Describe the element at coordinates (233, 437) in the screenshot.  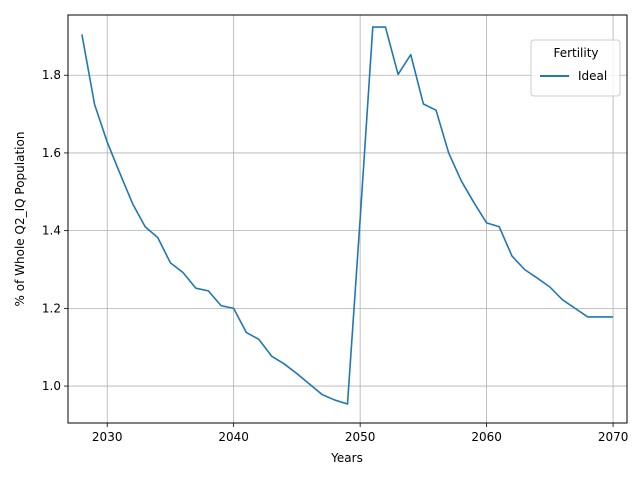
I see `x-tick-label: 2040` at that location.